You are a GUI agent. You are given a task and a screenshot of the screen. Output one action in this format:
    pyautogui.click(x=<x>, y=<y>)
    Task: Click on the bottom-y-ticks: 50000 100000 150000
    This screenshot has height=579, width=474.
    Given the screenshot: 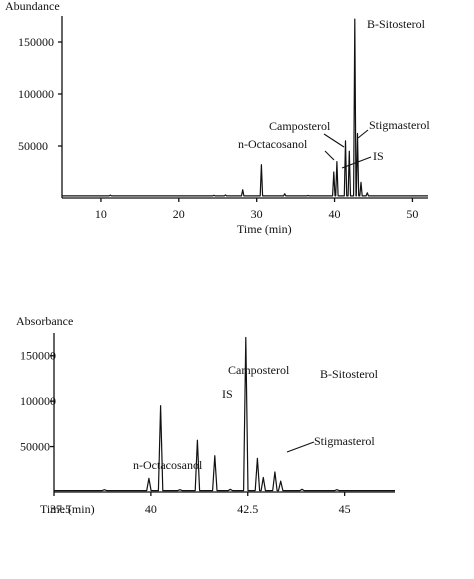 What is the action you would take?
    pyautogui.click(x=38, y=401)
    